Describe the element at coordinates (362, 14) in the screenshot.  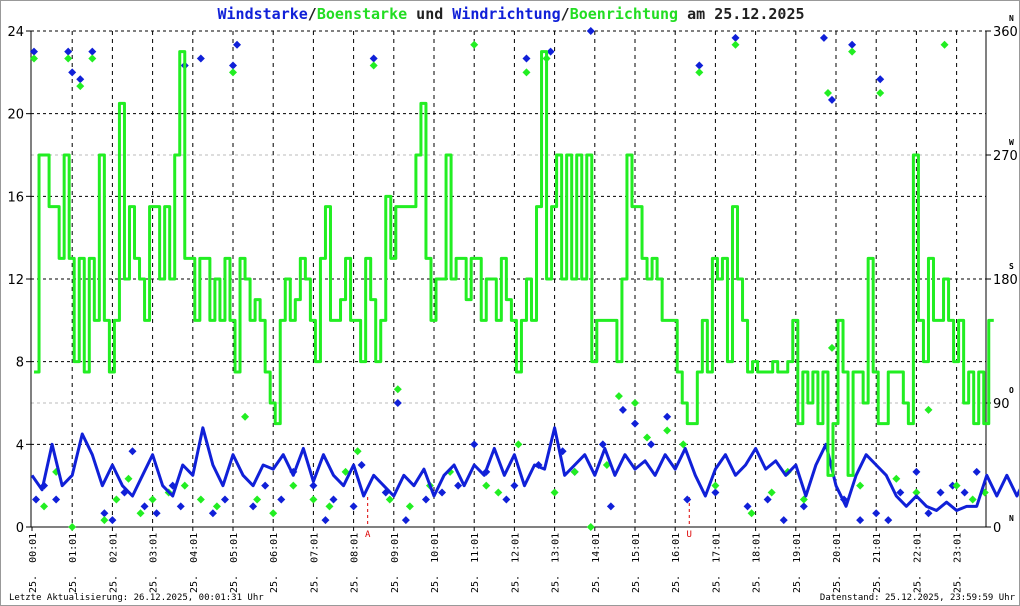
I see `title-boenstarke: Boenstarke` at that location.